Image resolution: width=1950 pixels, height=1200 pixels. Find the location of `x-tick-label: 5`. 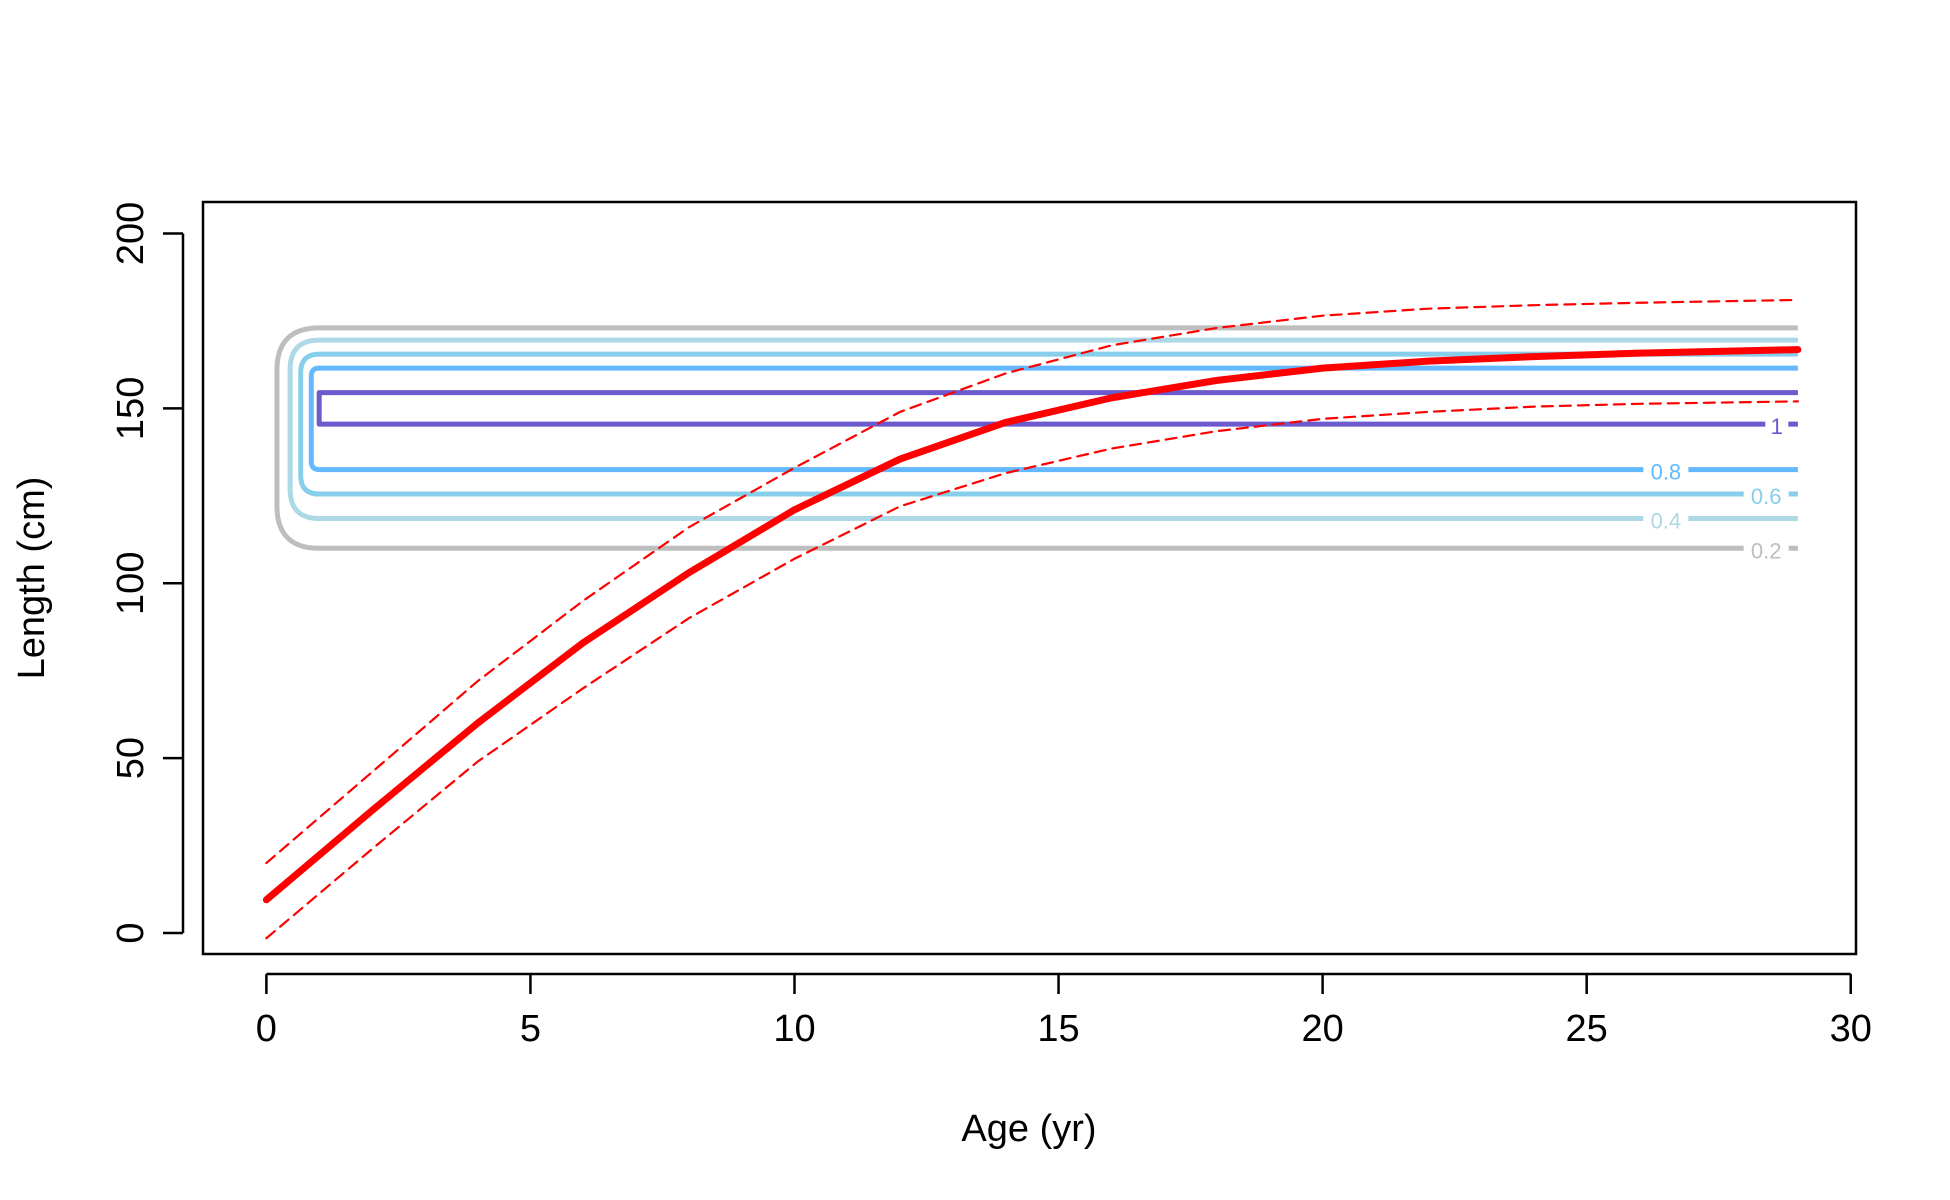

x-tick-label: 5 is located at coordinates (530, 1029).